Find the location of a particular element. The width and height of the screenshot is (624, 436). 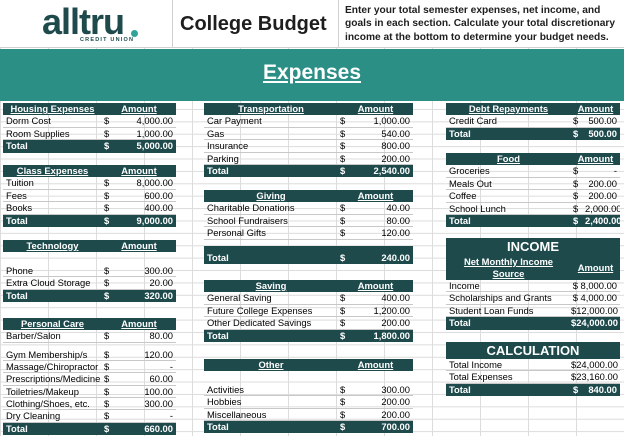

row-value: 60.00 is located at coordinates (146, 379).